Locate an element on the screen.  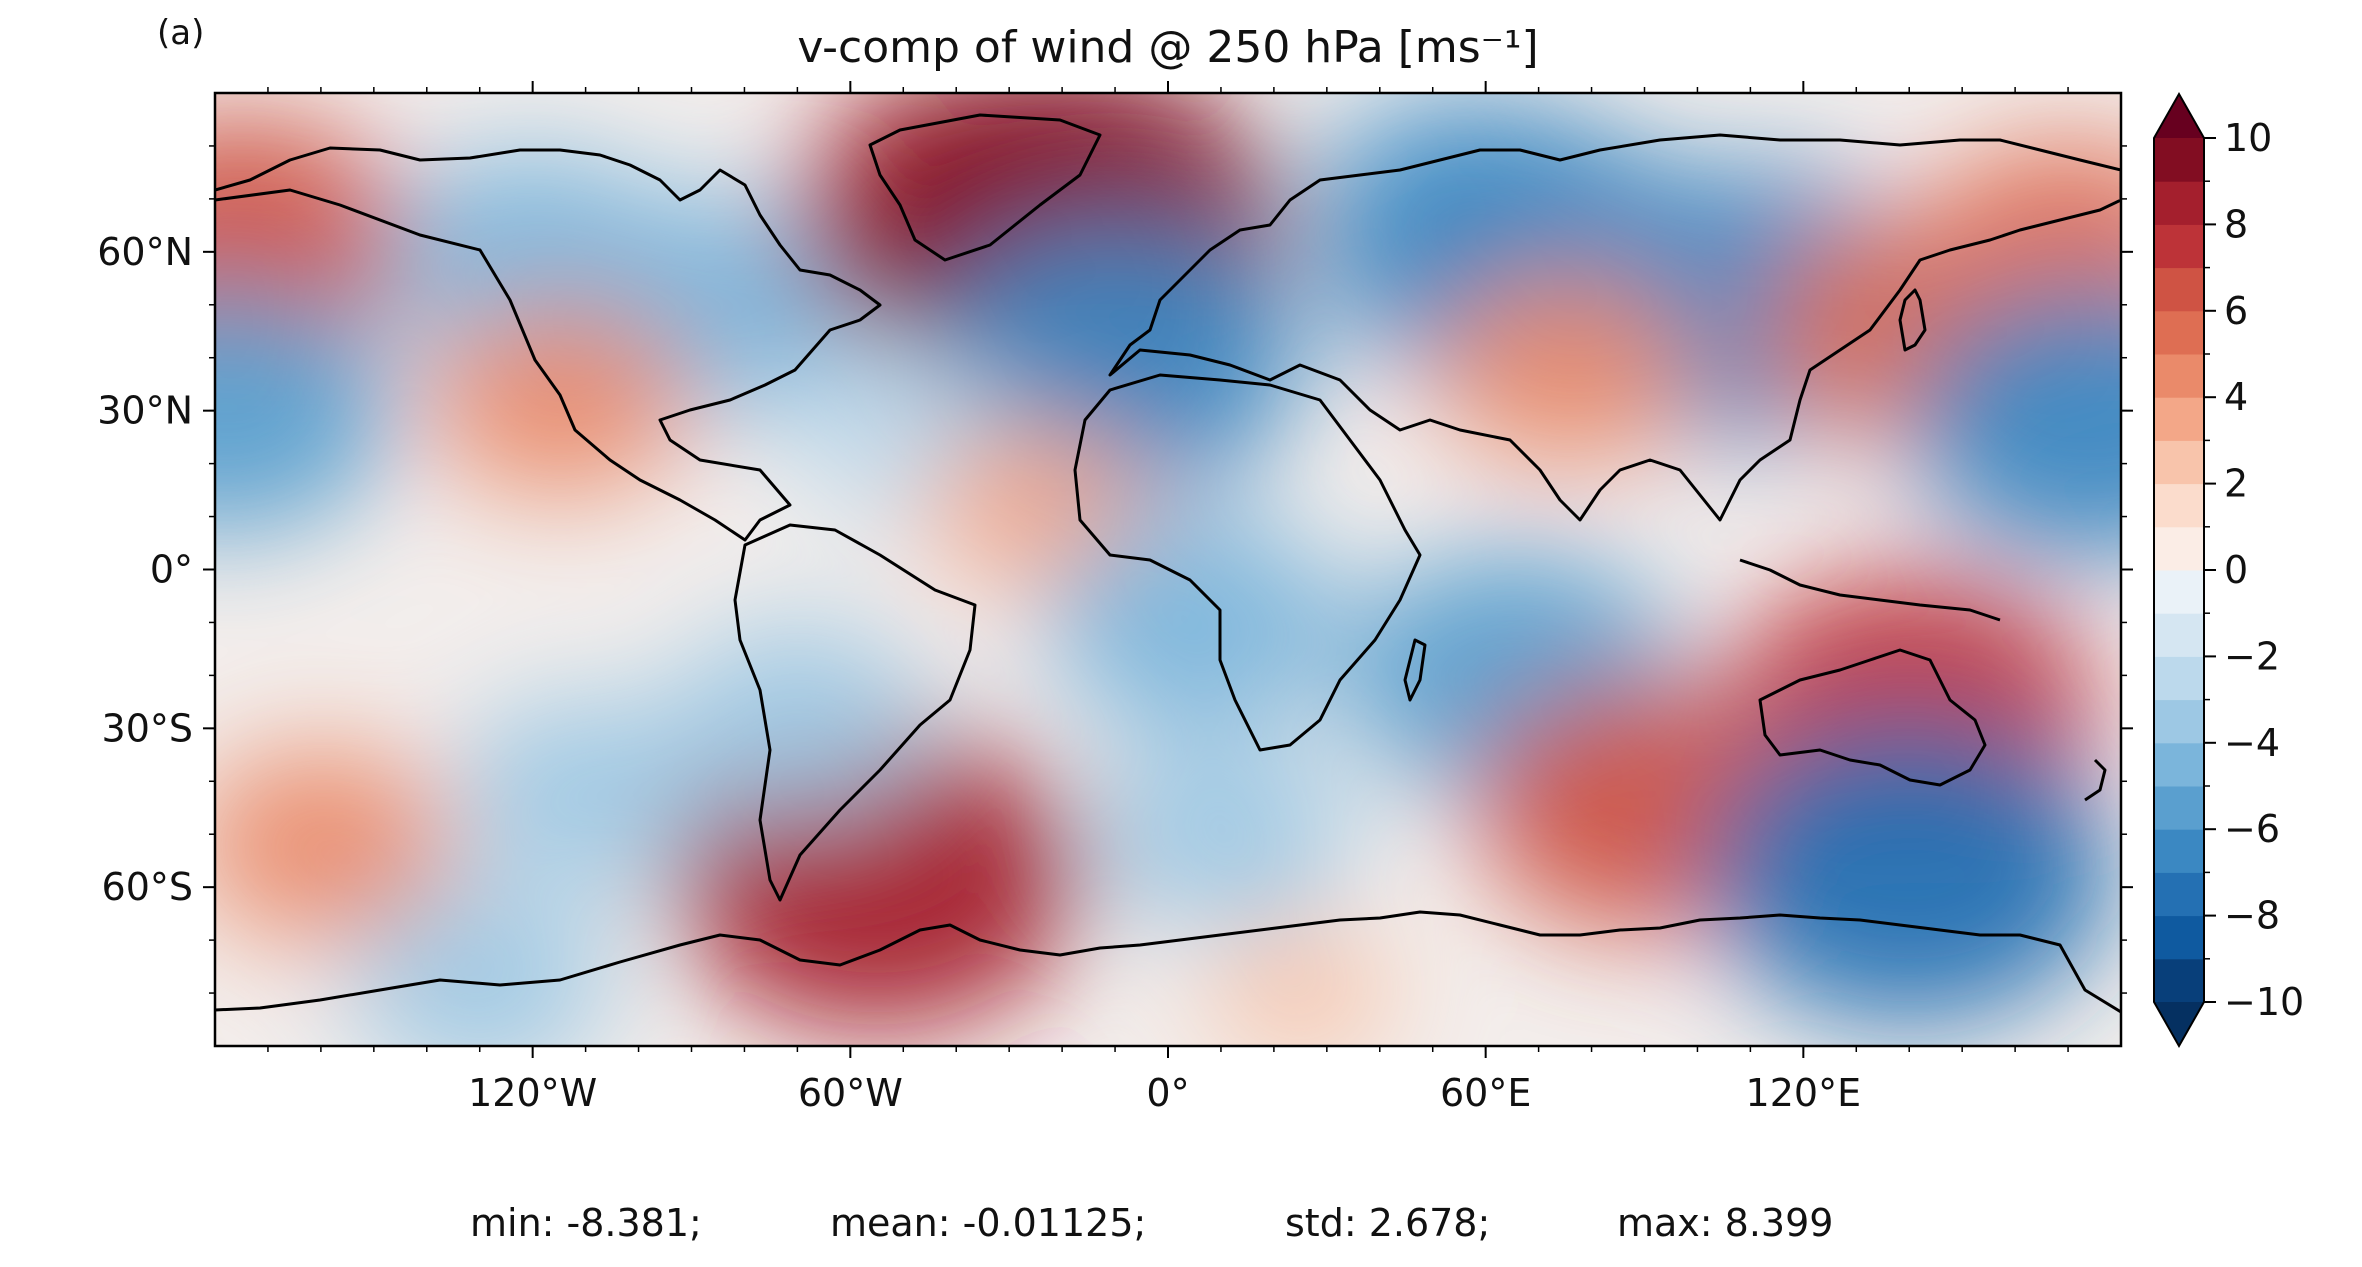
stat-mean: mean: -0.01125; is located at coordinates (988, 1223).